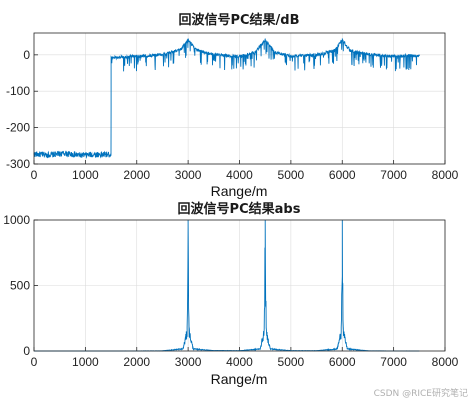 The width and height of the screenshot is (474, 401). I want to click on bottom-chart-xlabel: Range/m, so click(239, 379).